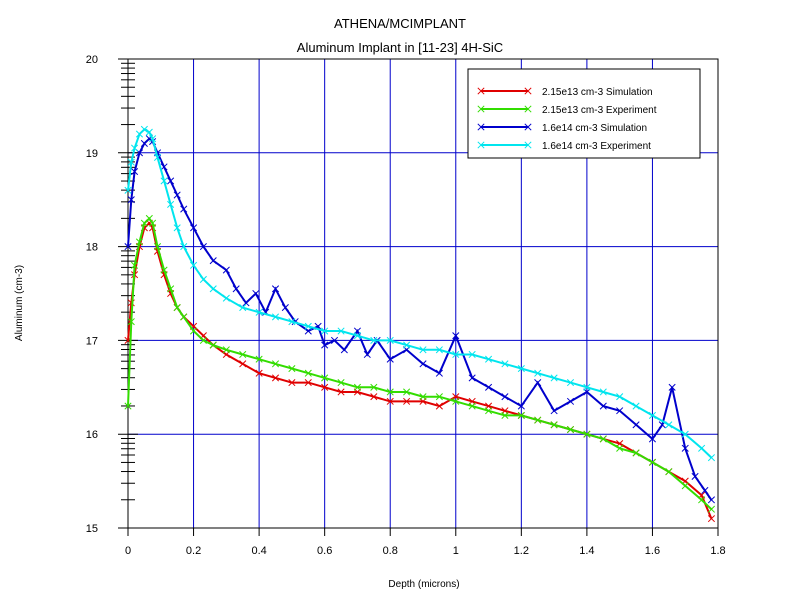 The image size is (800, 605). I want to click on y-tick-label: 17, so click(92, 341).